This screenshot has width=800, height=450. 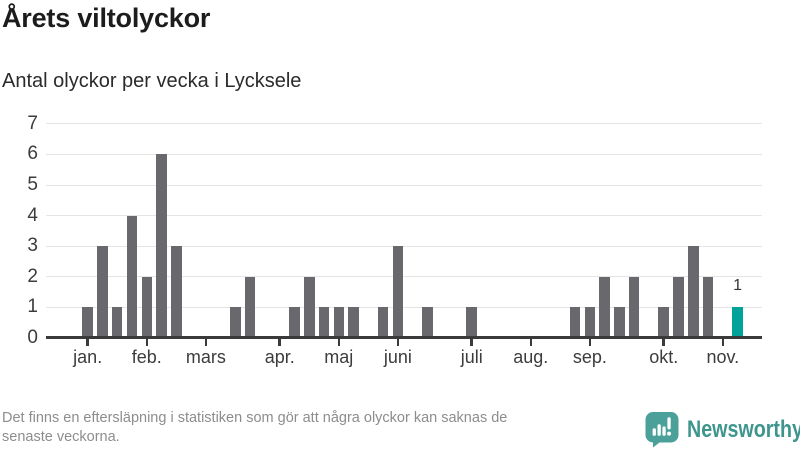 I want to click on x-tick-okt, so click(x=663, y=342).